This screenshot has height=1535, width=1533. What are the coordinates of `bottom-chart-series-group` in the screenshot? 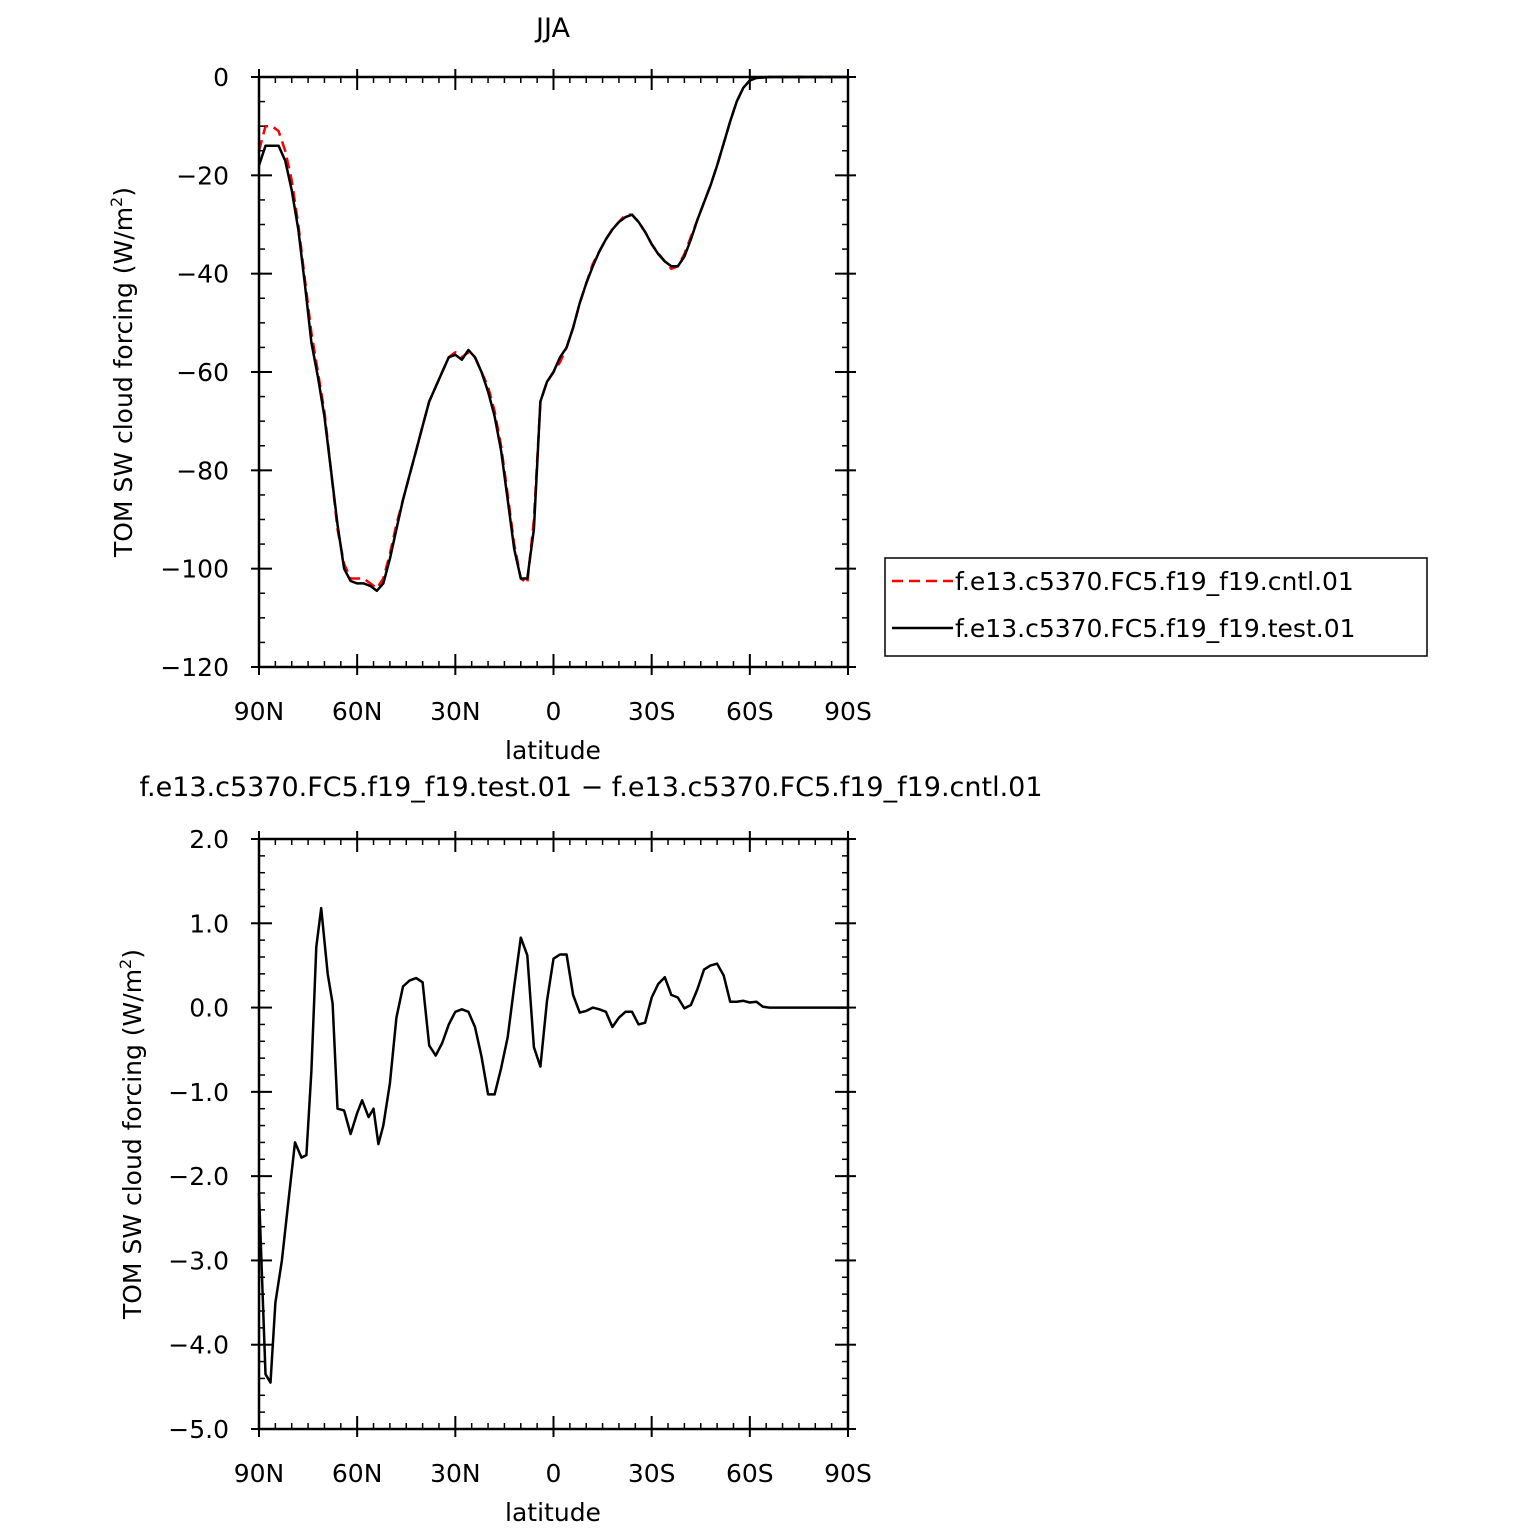 It's located at (552, 1145).